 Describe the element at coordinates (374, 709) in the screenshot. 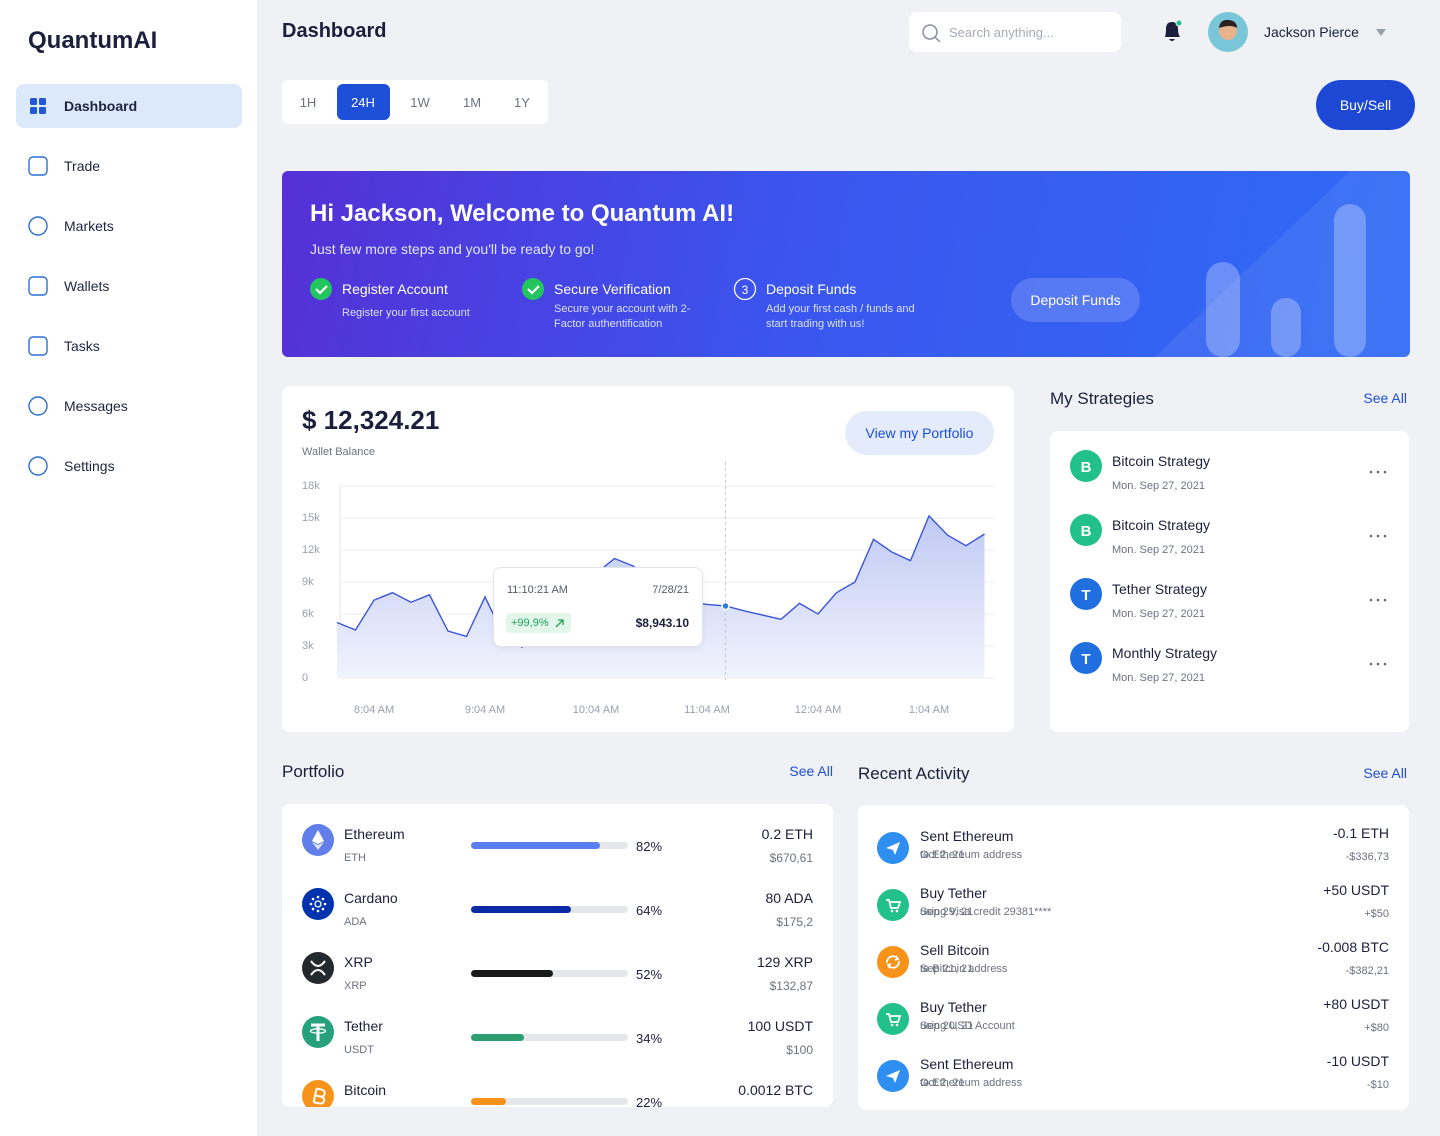

I see `x-tick-label: 8:04 AM` at that location.